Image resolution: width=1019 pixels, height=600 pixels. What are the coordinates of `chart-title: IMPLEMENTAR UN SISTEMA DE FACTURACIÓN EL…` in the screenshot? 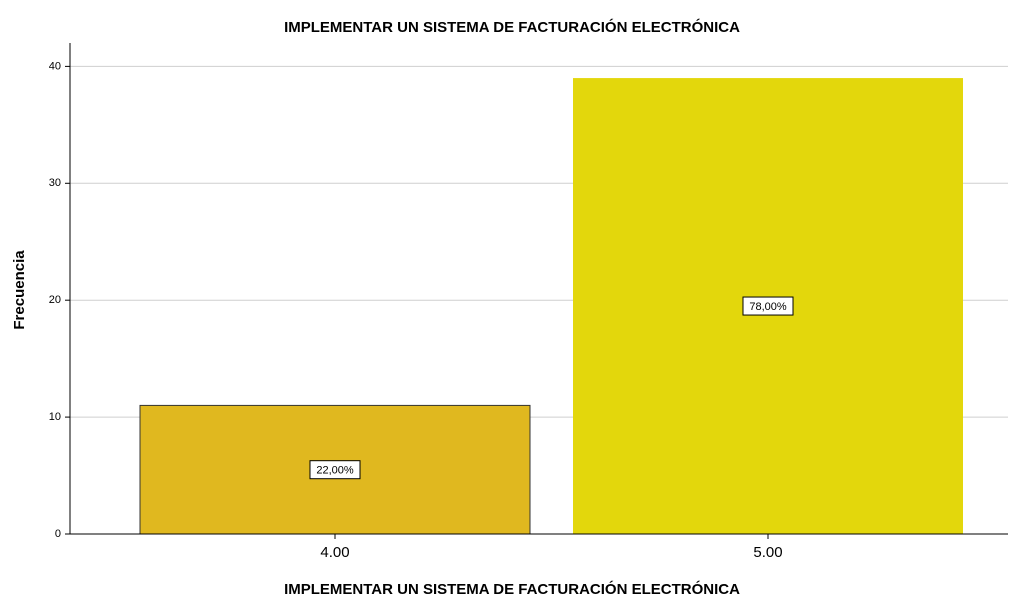 It's located at (512, 27).